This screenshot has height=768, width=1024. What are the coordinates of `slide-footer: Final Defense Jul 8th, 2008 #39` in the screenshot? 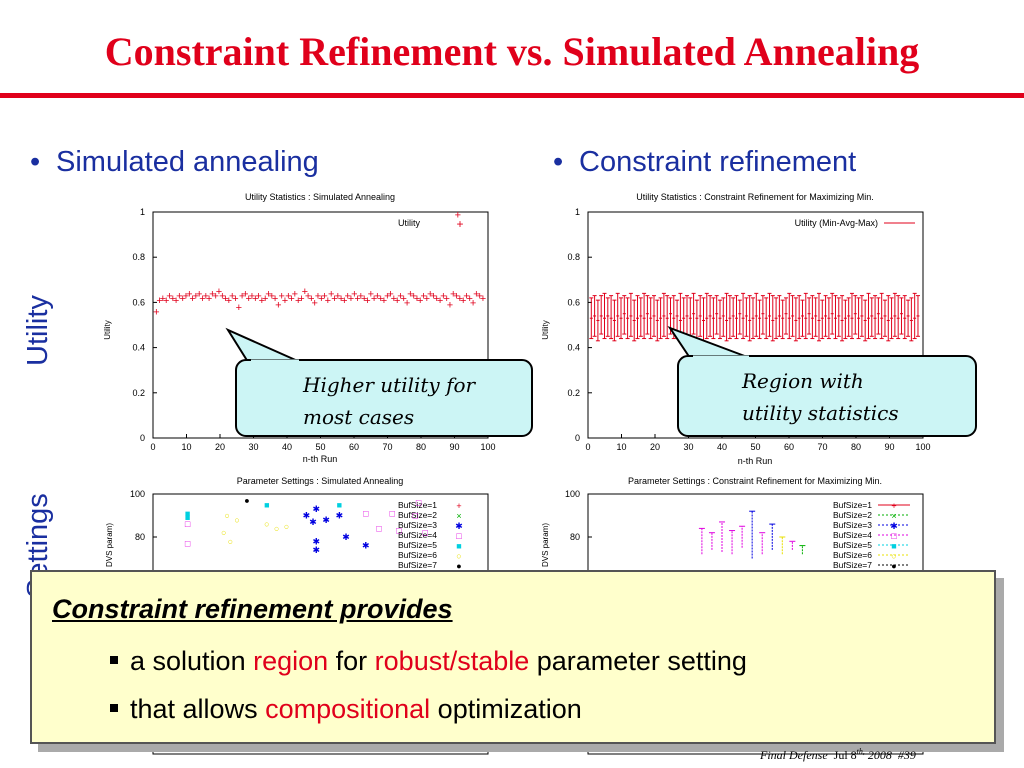 It's located at (838, 755).